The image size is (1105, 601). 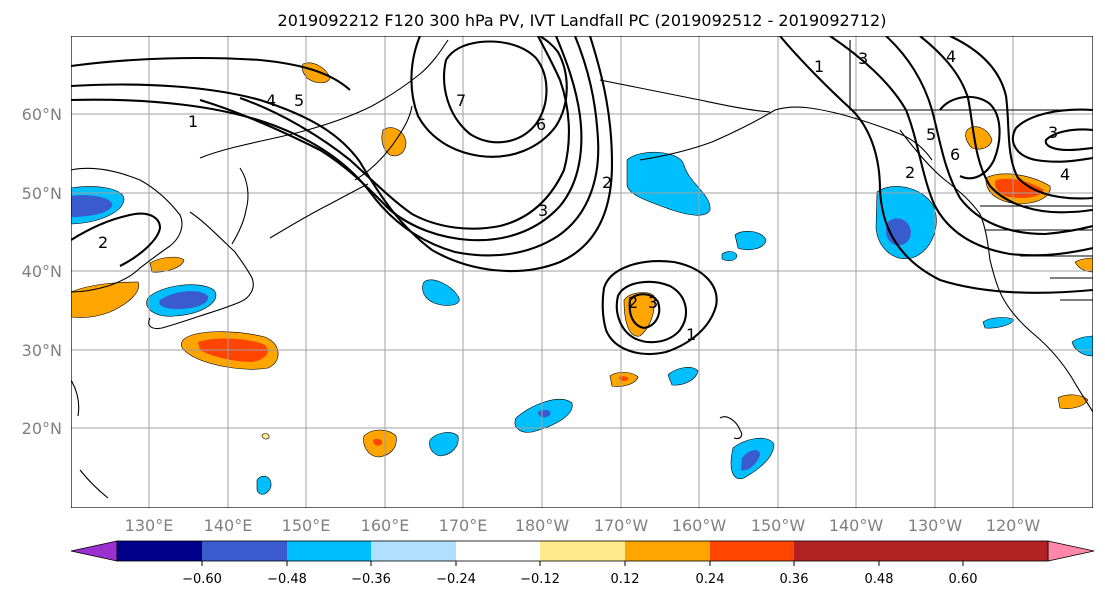 I want to click on latitude-labels: 60°N 50°N 40°N 30°N 20°N, so click(x=42, y=271).